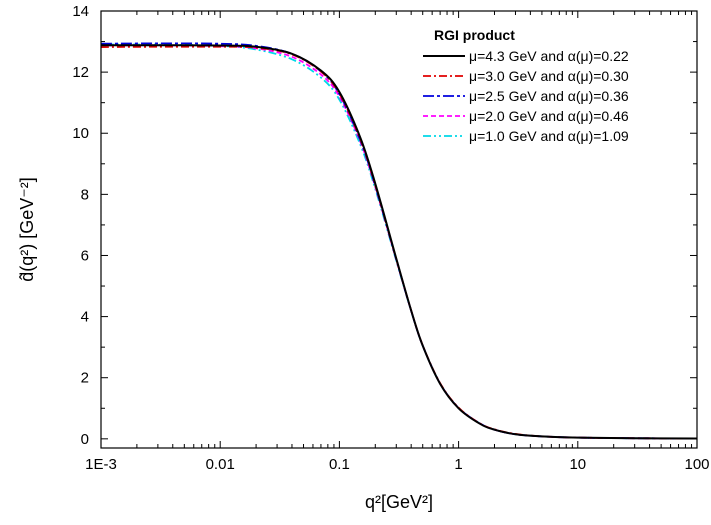 The height and width of the screenshot is (525, 711). What do you see at coordinates (577, 464) in the screenshot?
I see `x-tick-label: 10` at bounding box center [577, 464].